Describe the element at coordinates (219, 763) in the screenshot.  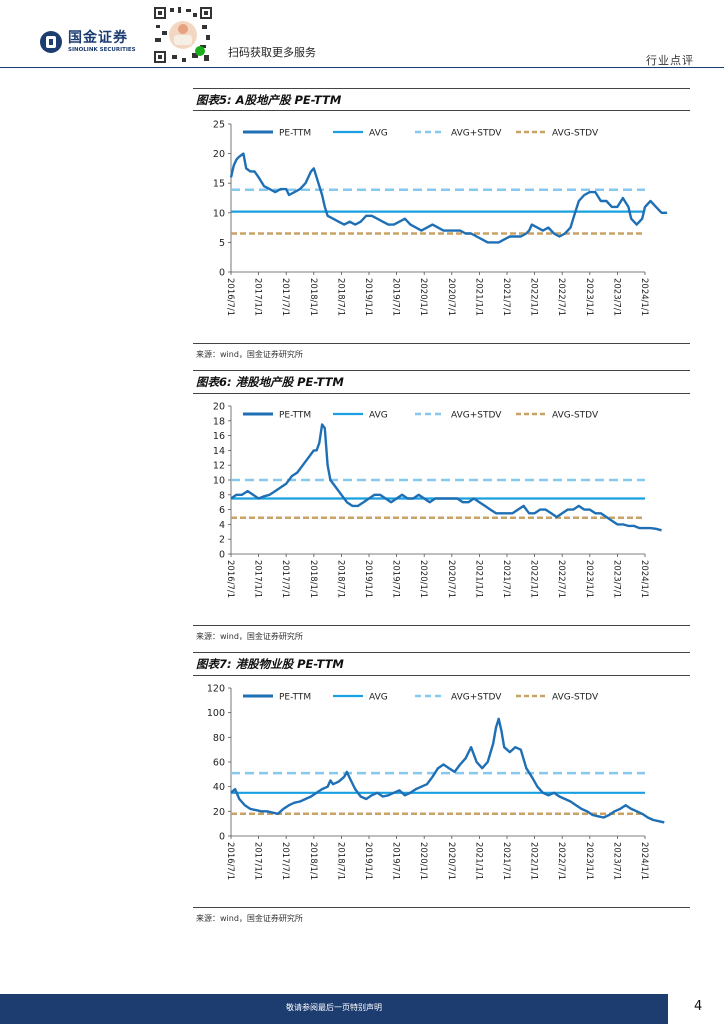
I see `y-tick-label: 60` at that location.